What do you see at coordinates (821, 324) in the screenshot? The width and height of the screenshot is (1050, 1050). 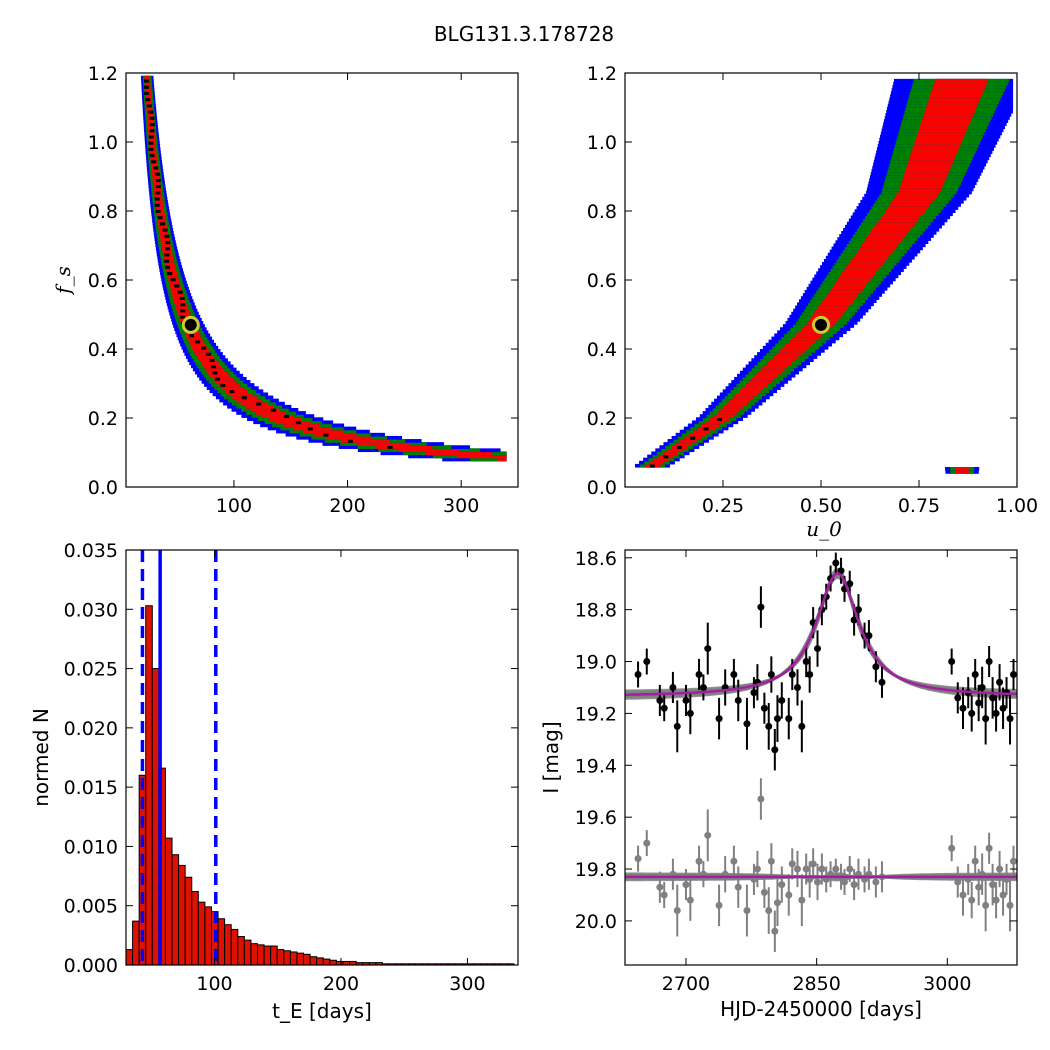 I see `best-fit-marker` at bounding box center [821, 324].